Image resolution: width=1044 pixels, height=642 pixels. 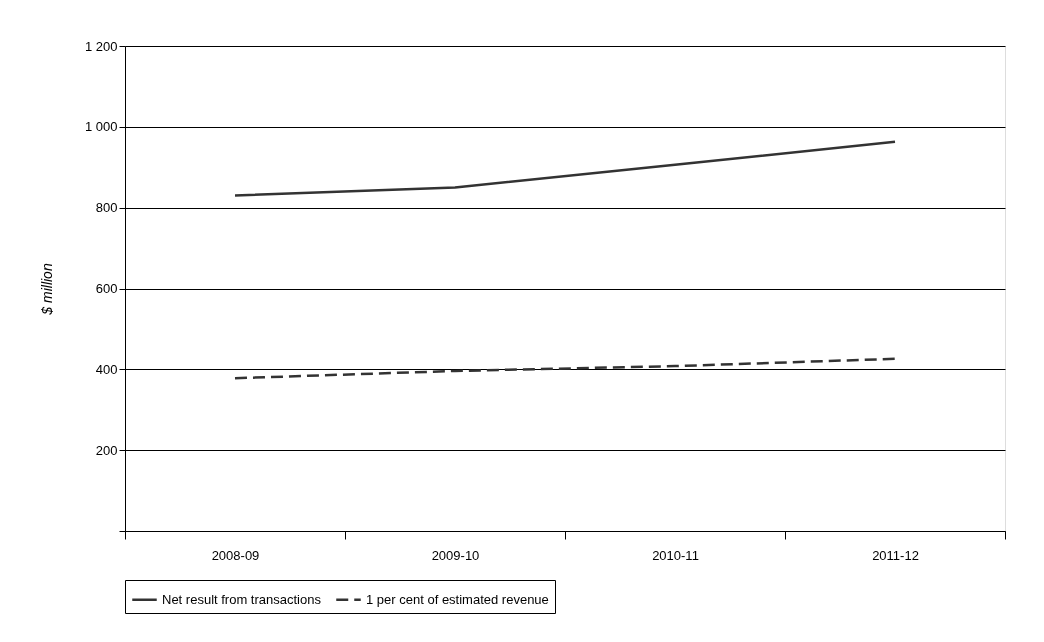 I want to click on legend-label: Net result from transactions, so click(x=242, y=599).